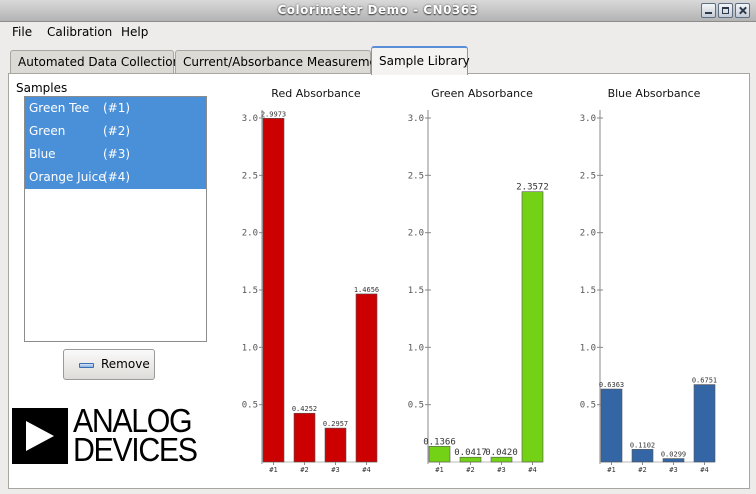 Image resolution: width=756 pixels, height=494 pixels. I want to click on tab-sample-library: Sample Library, so click(419, 60).